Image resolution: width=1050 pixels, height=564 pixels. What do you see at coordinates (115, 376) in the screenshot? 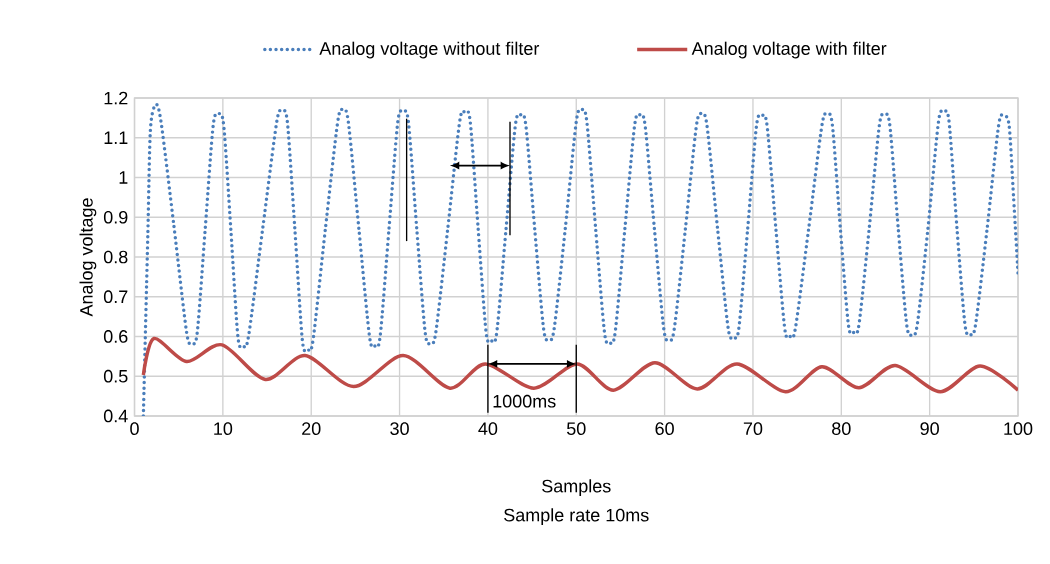
I see `y-tick-label: 0.5` at bounding box center [115, 376].